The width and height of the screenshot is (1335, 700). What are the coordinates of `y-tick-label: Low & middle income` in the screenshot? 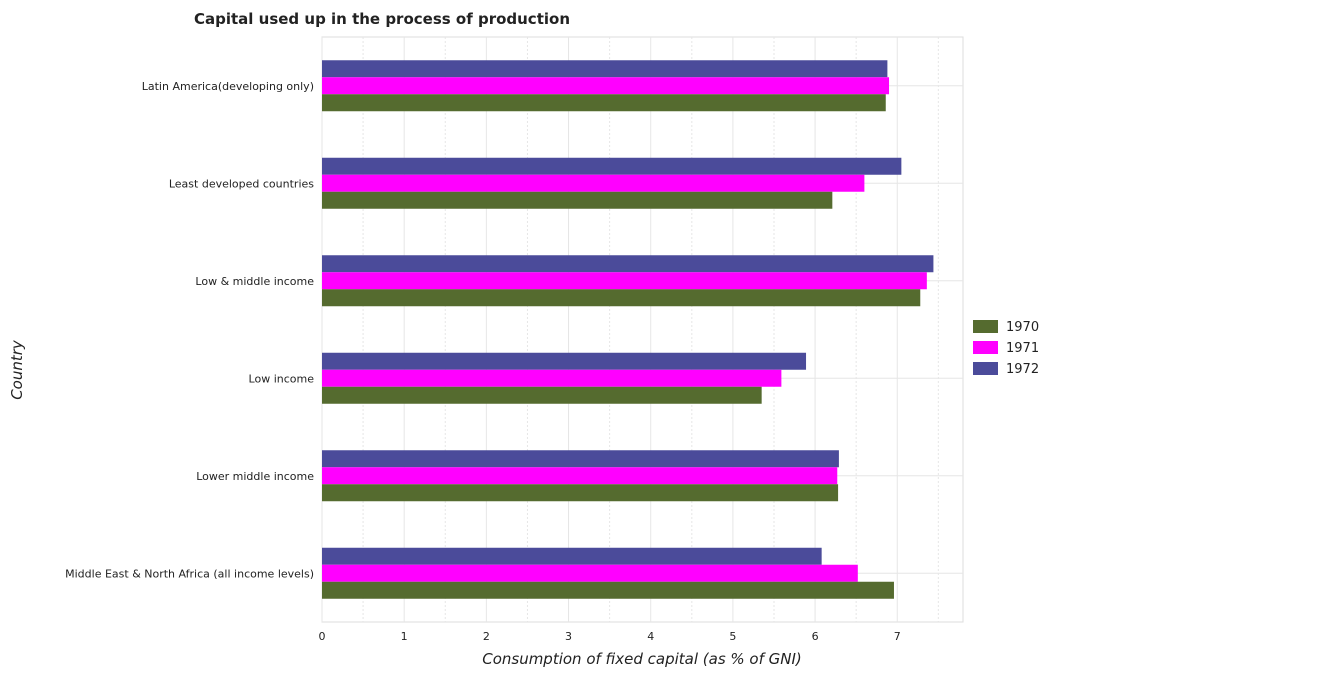 It's located at (254, 281).